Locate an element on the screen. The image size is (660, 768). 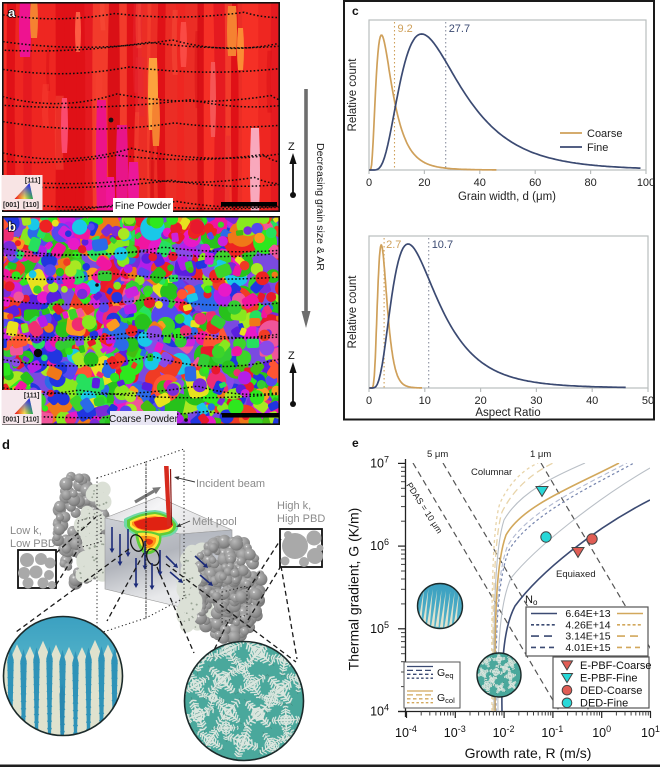
svg-text: High k, is located at coordinates (294, 506).